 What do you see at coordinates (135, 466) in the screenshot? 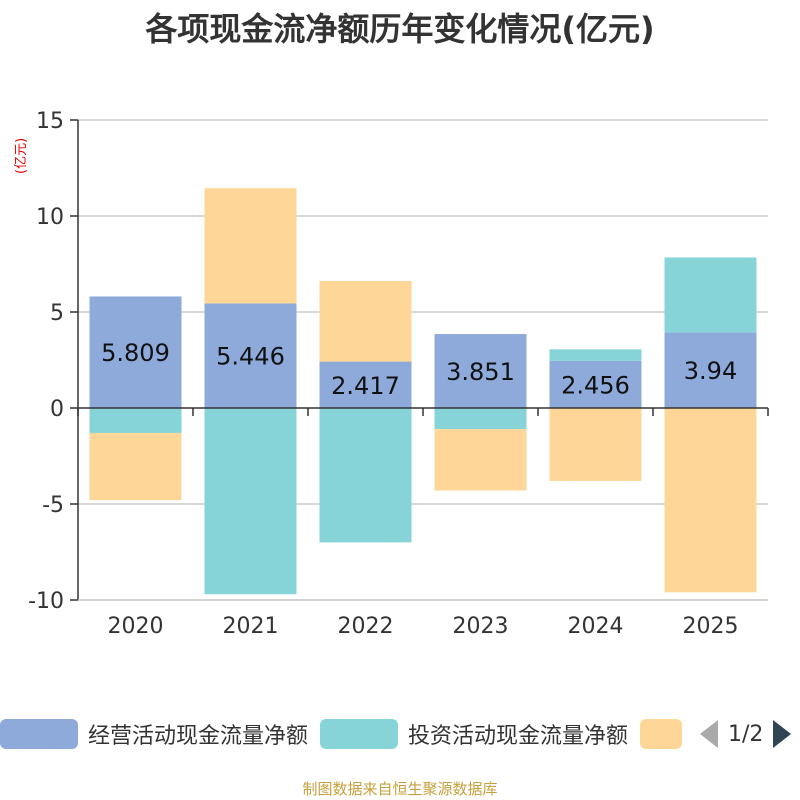
I see `bar-series-2-2020` at bounding box center [135, 466].